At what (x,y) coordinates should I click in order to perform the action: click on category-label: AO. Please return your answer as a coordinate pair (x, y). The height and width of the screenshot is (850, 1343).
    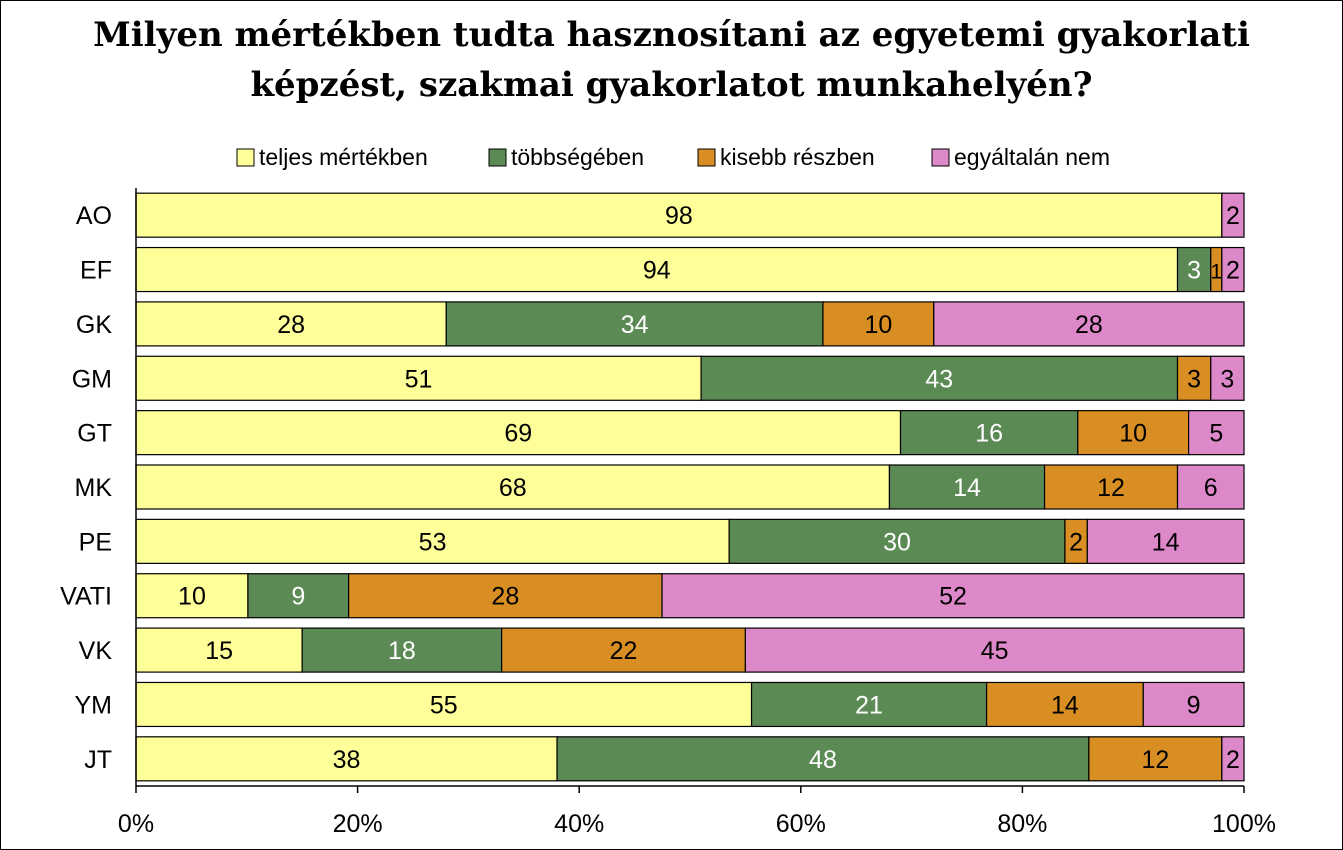
    Looking at the image, I should click on (94, 216).